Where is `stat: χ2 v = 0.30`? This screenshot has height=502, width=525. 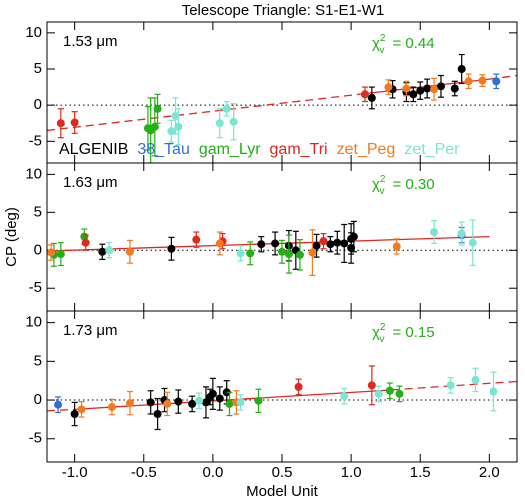 stat: χ2 v = 0.30 is located at coordinates (403, 185).